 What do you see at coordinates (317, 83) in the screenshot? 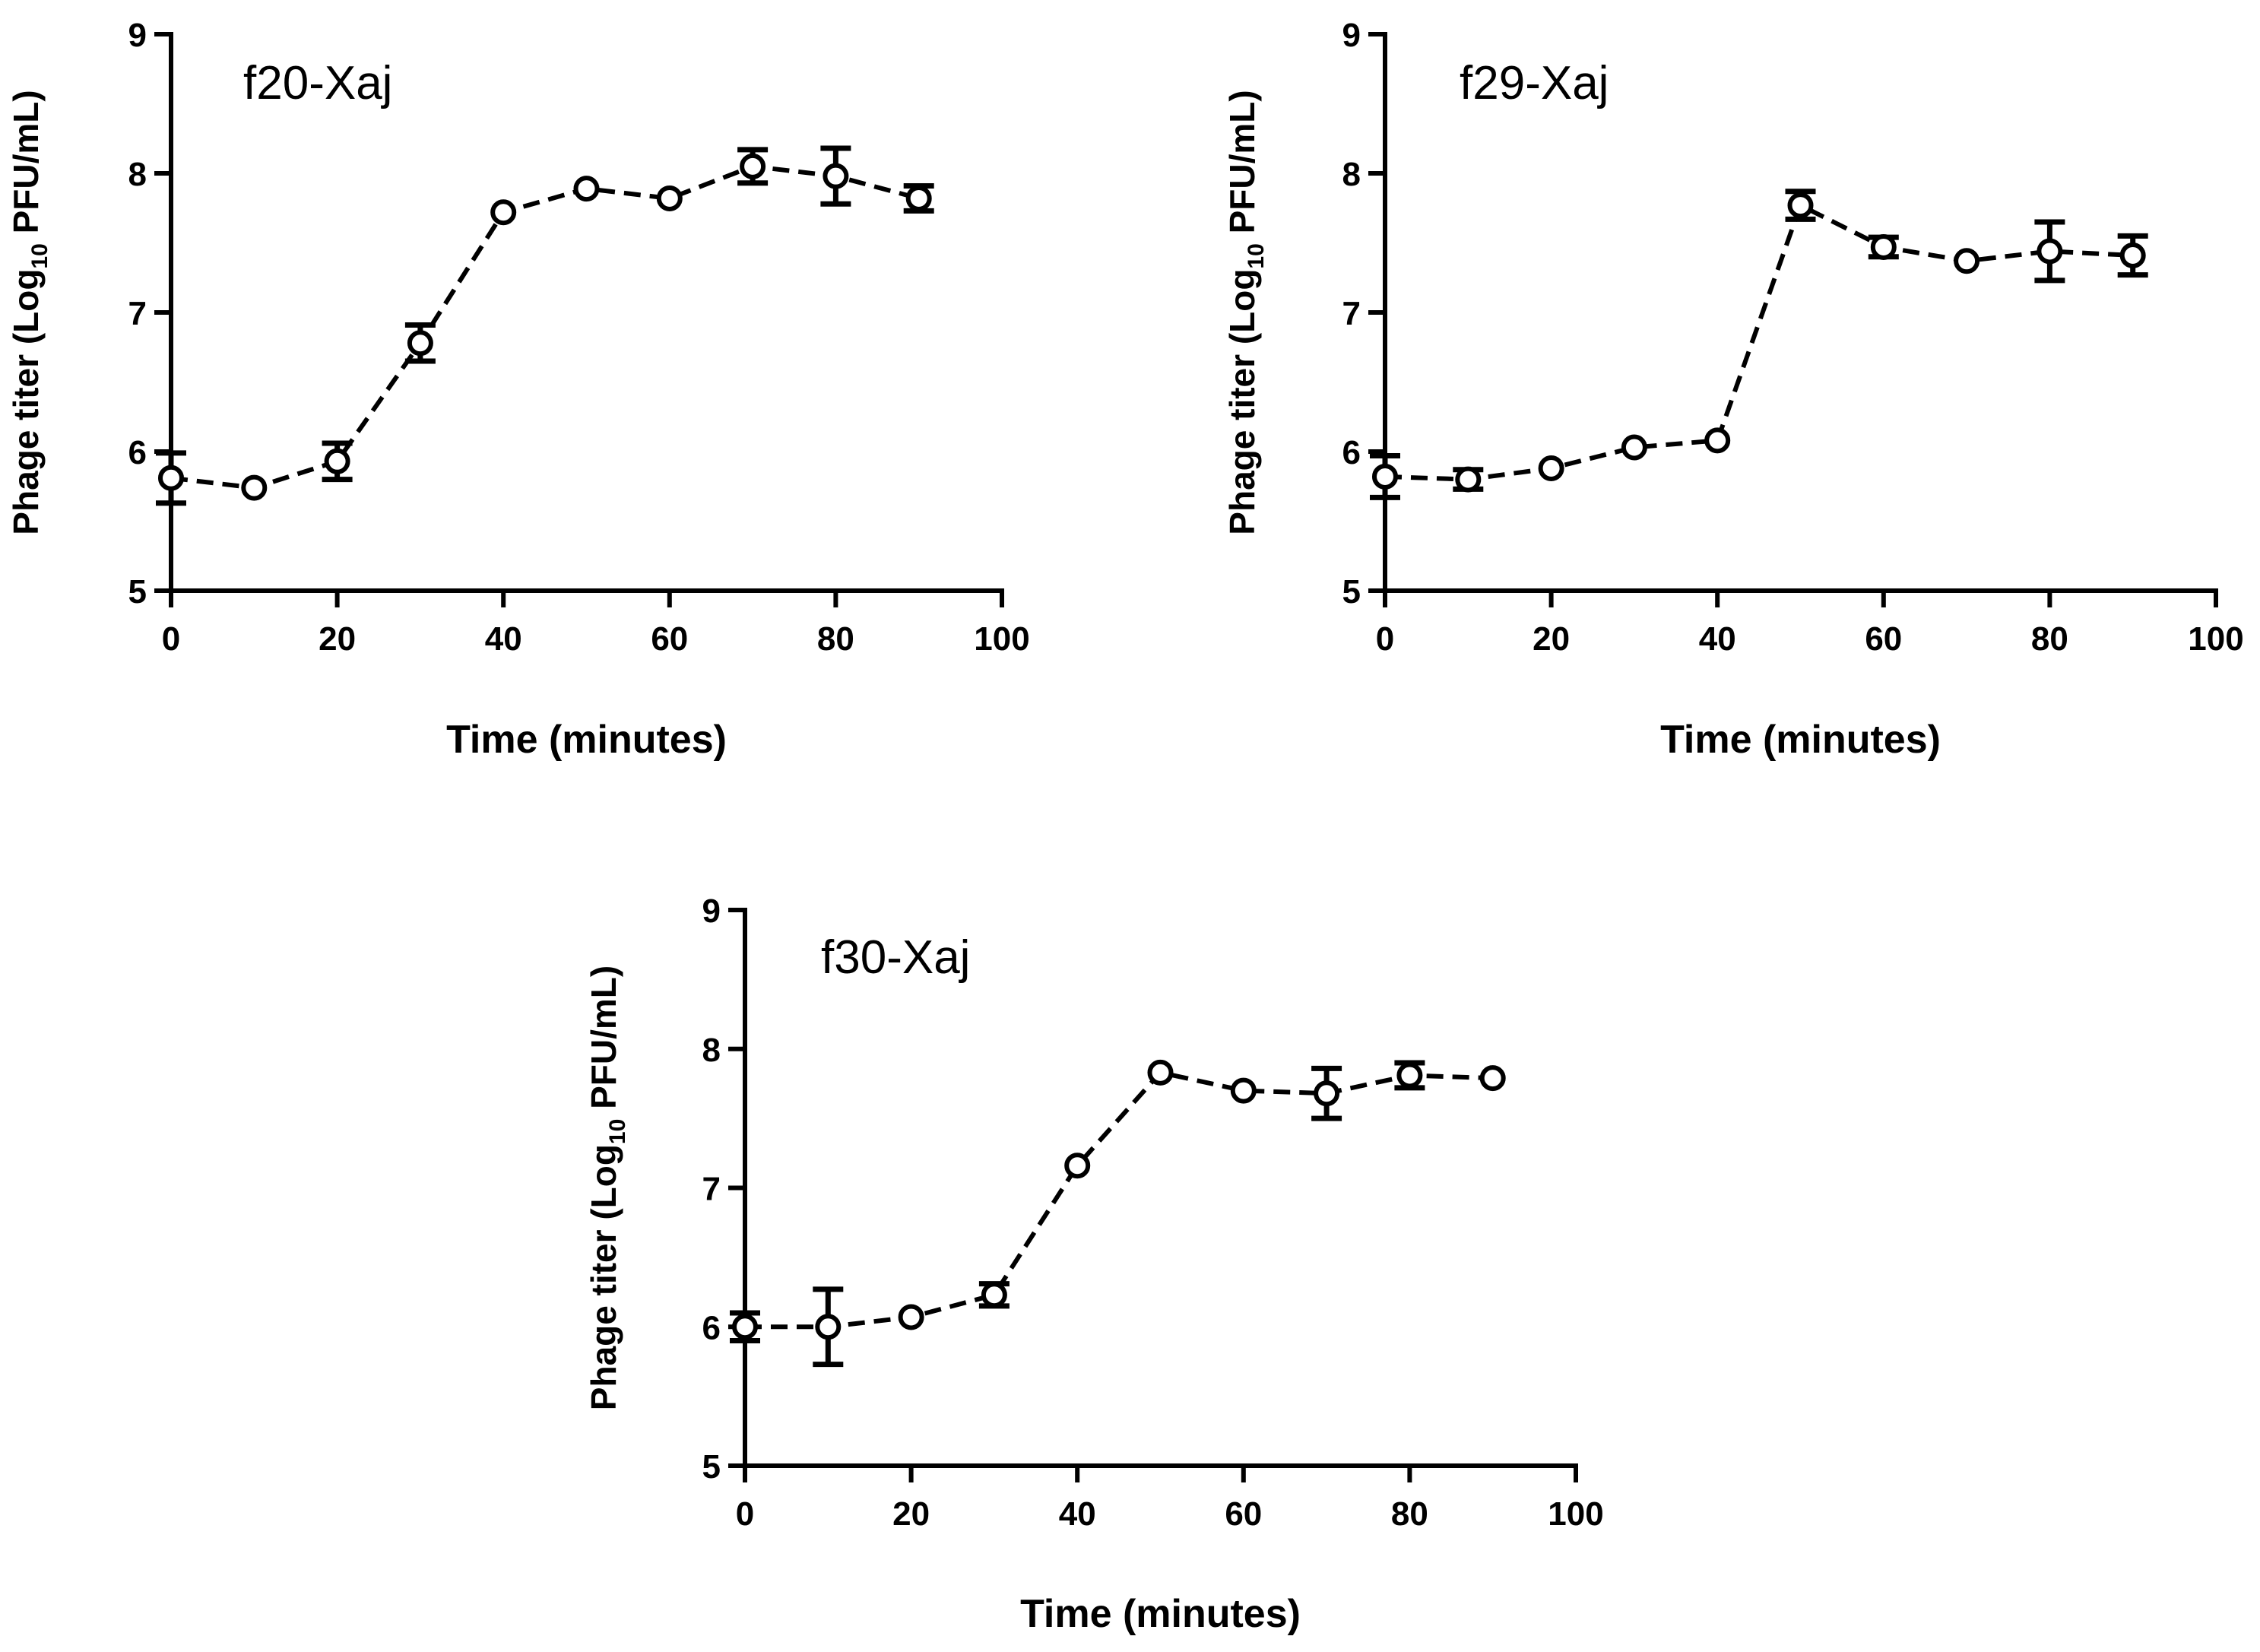
I see `panel-label: f20-Xaj` at bounding box center [317, 83].